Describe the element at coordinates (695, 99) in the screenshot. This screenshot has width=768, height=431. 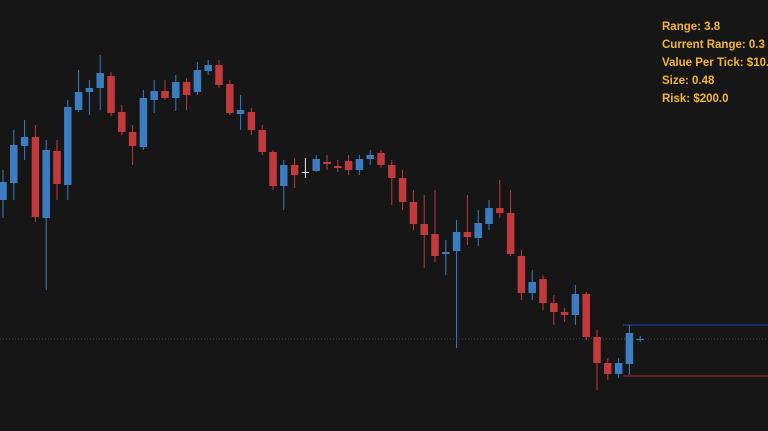
I see `info-label: Risk: $200.0` at that location.